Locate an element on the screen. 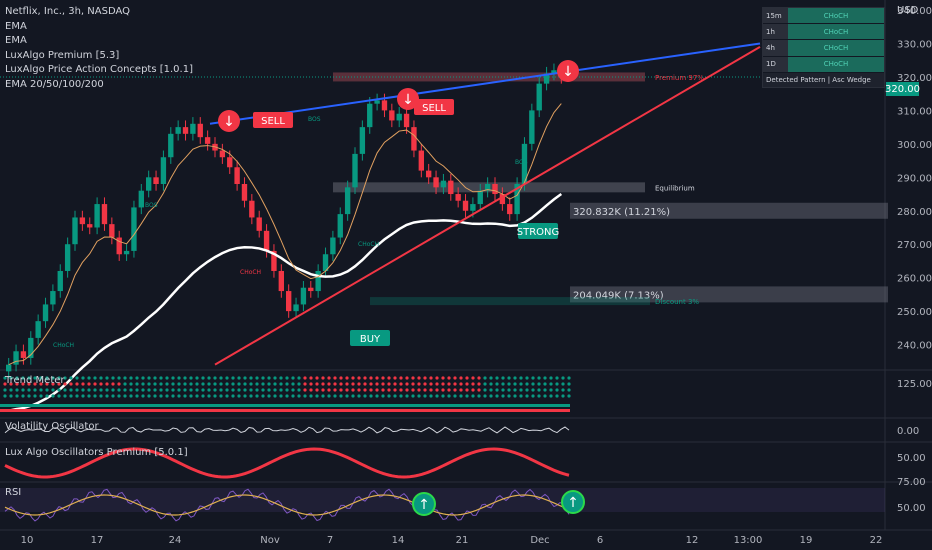 This screenshot has width=932, height=550. zone-label: Premium 97% is located at coordinates (679, 78).